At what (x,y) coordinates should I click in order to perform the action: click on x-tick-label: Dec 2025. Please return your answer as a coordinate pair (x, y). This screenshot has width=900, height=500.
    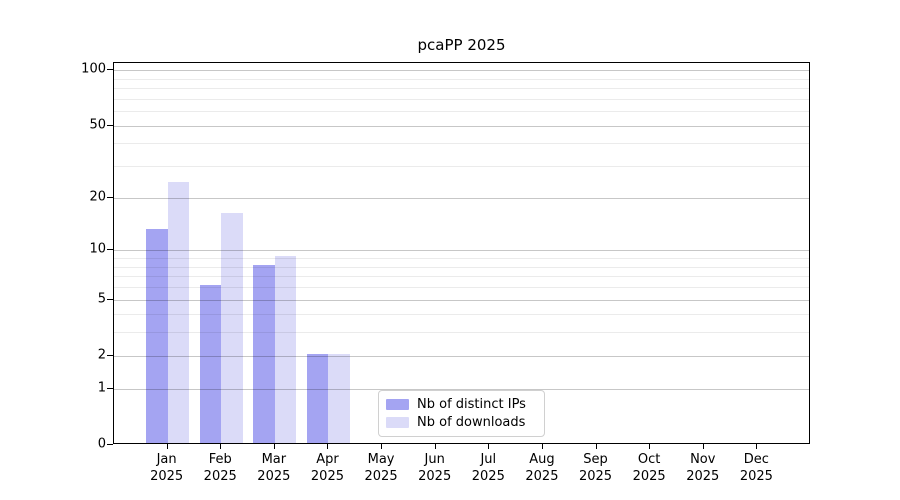
    Looking at the image, I should click on (756, 468).